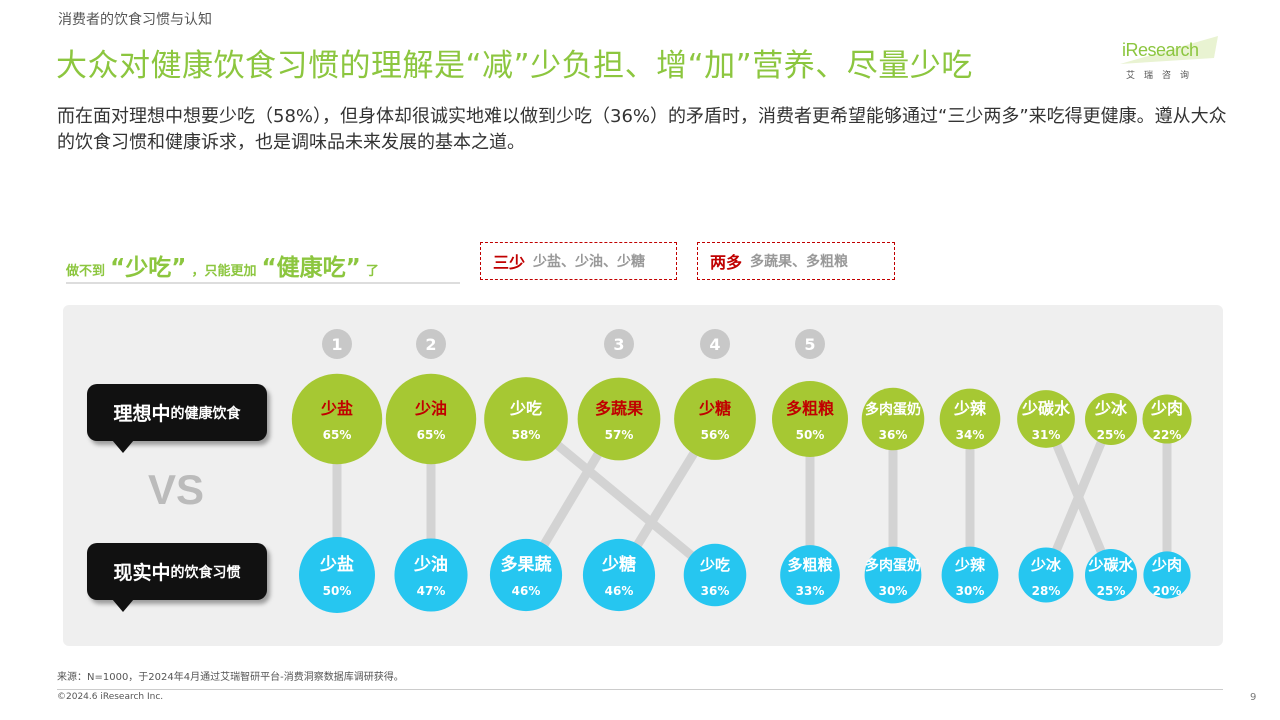 The width and height of the screenshot is (1280, 720). Describe the element at coordinates (714, 408) in the screenshot. I see `ideal-bubble-label-4: 少糖` at that location.